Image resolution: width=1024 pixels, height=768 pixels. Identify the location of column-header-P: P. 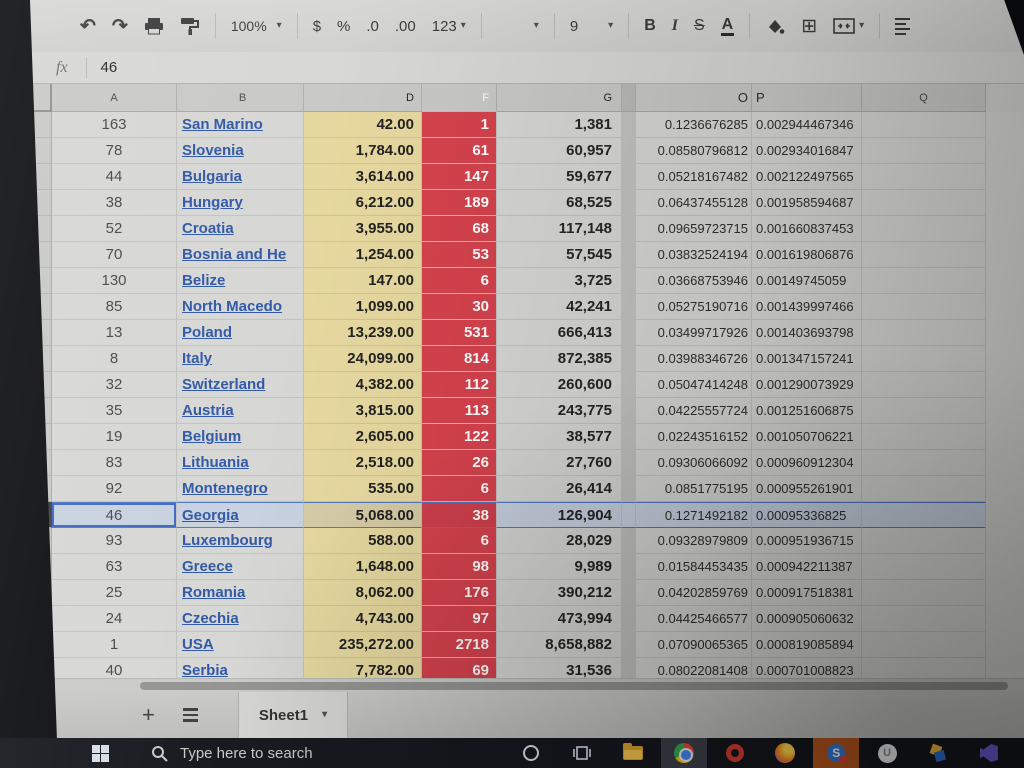
(807, 98).